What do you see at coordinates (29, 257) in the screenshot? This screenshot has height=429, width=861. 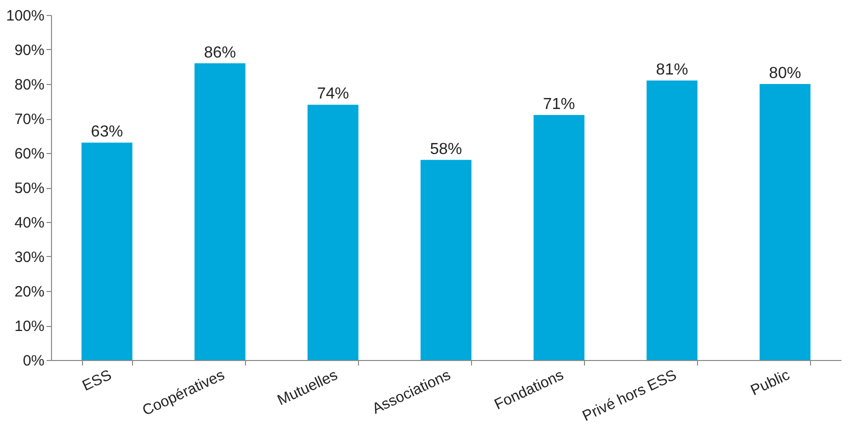 I see `y-tick-label: 30%` at bounding box center [29, 257].